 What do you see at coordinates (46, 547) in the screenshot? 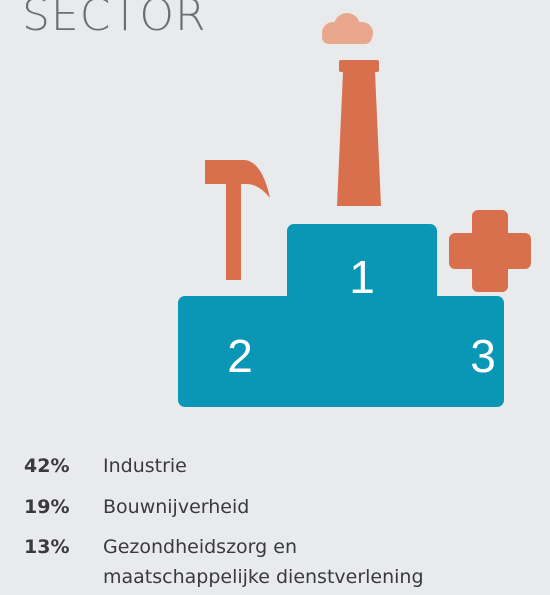
I see `percent: 13%` at bounding box center [46, 547].